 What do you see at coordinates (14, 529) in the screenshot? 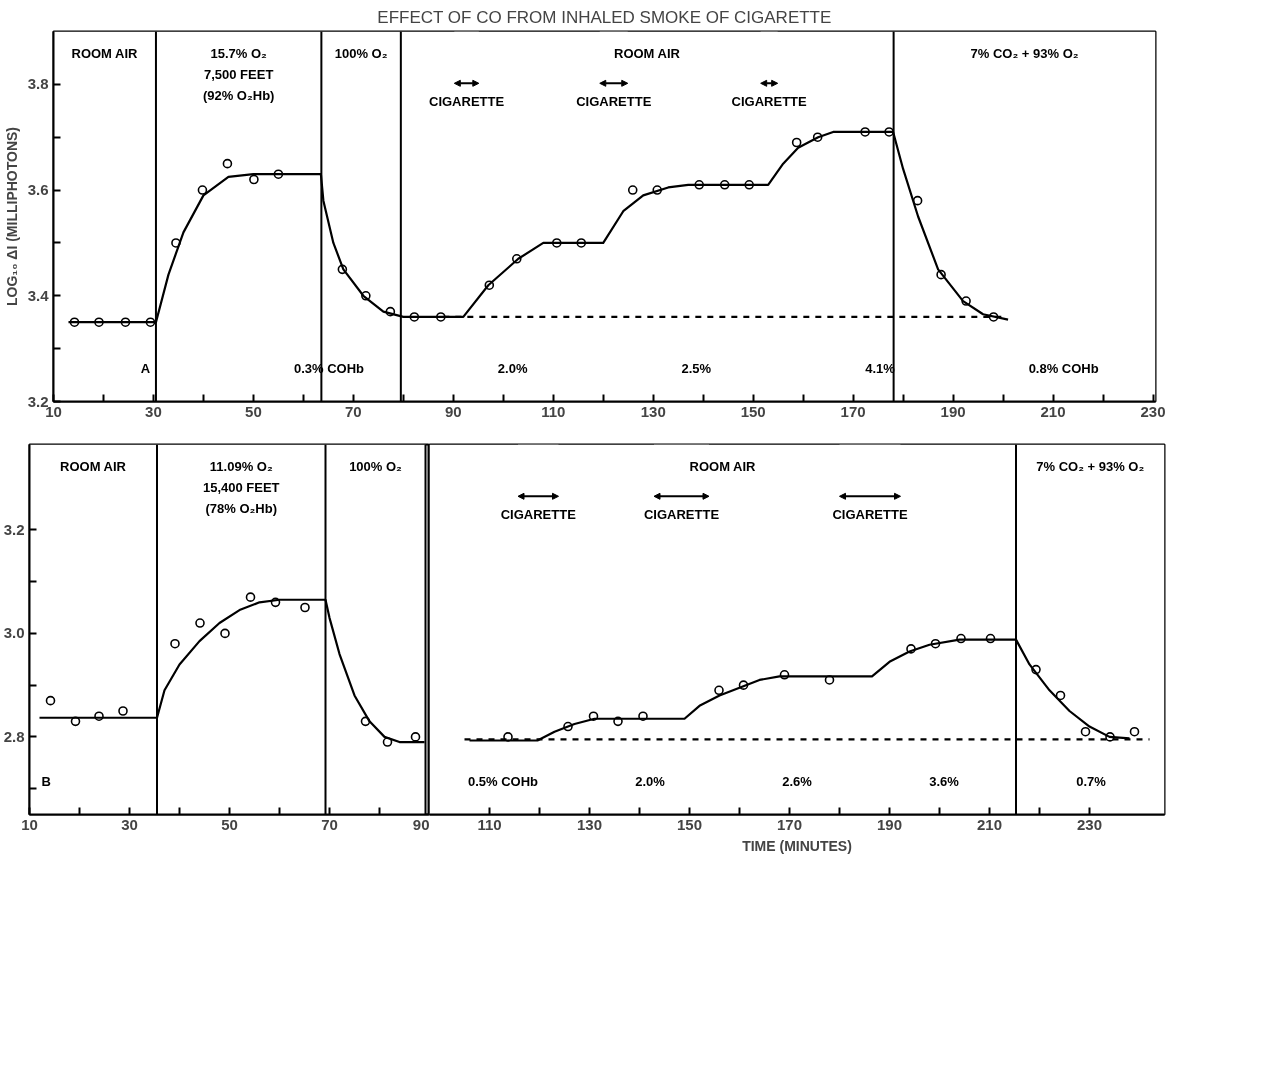
I see `y-tick-label: 3.2` at bounding box center [14, 529].